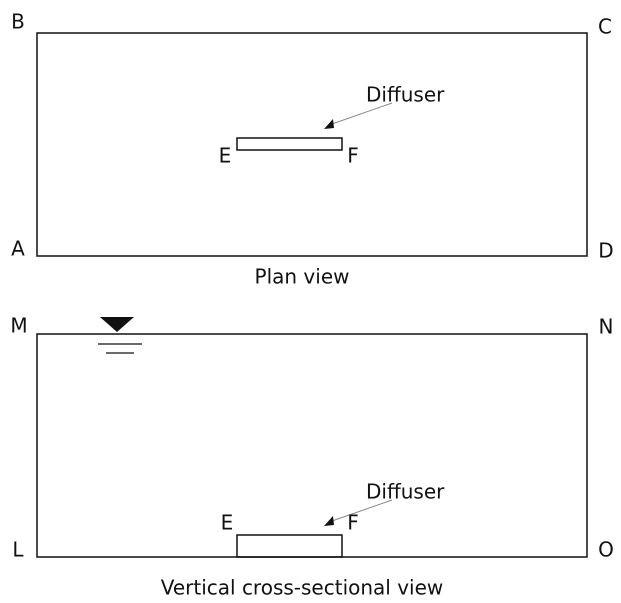  What do you see at coordinates (302, 277) in the screenshot?
I see `caption: Plan view` at bounding box center [302, 277].